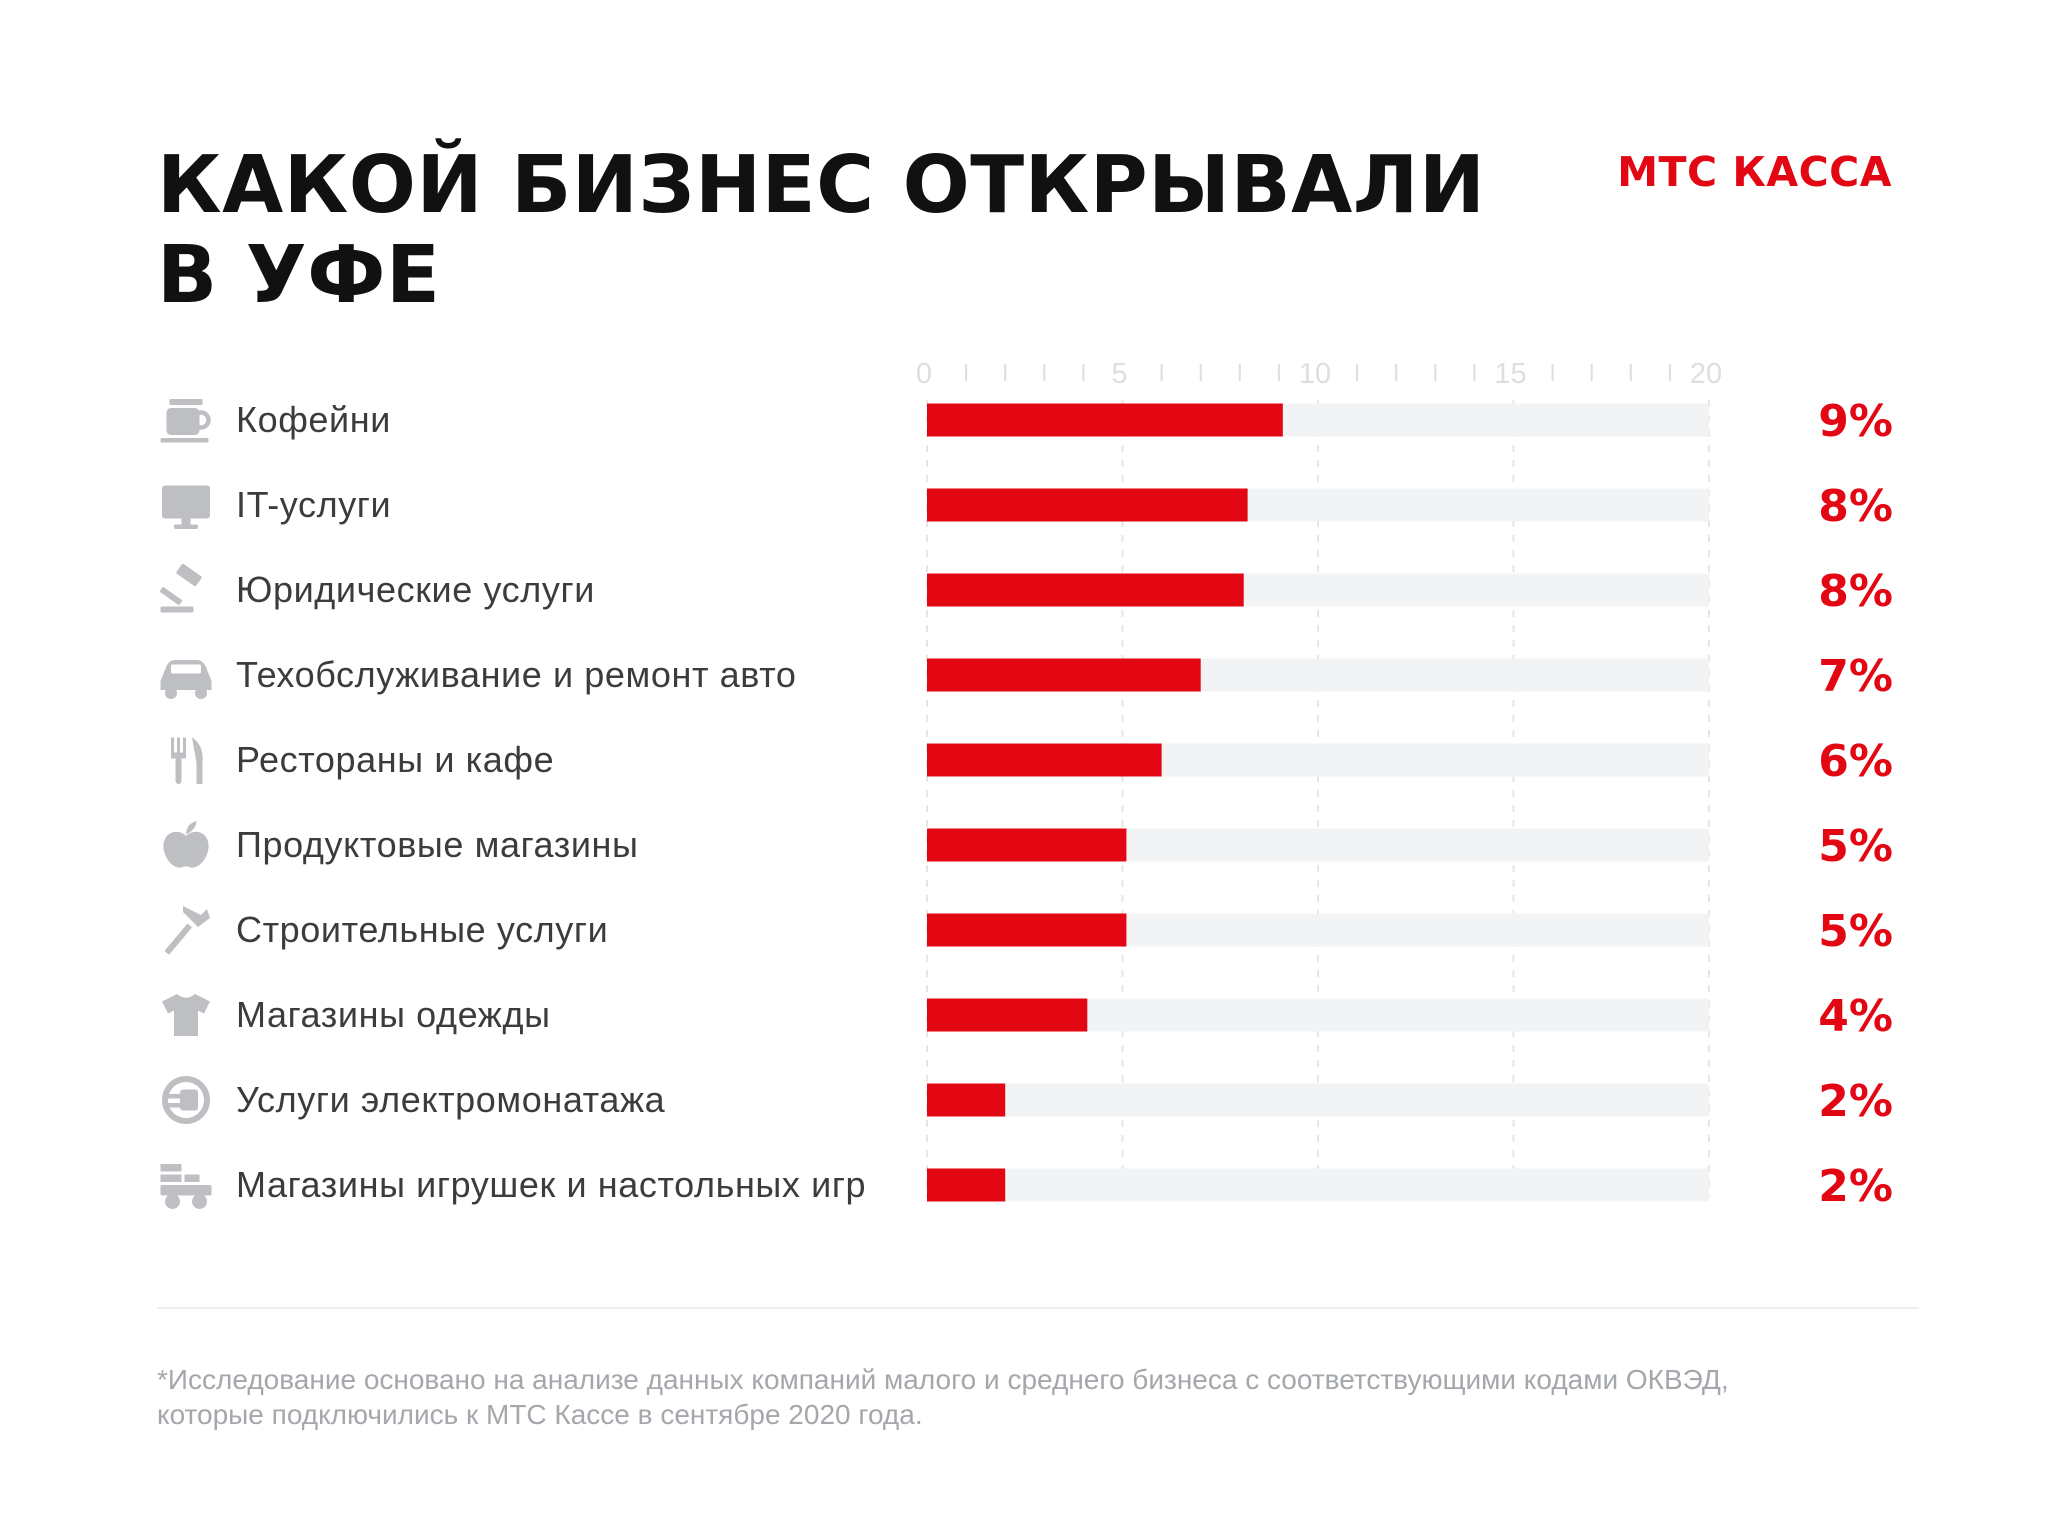 The height and width of the screenshot is (1536, 2048). What do you see at coordinates (186, 1015) in the screenshot?
I see `tshirt-icon` at bounding box center [186, 1015].